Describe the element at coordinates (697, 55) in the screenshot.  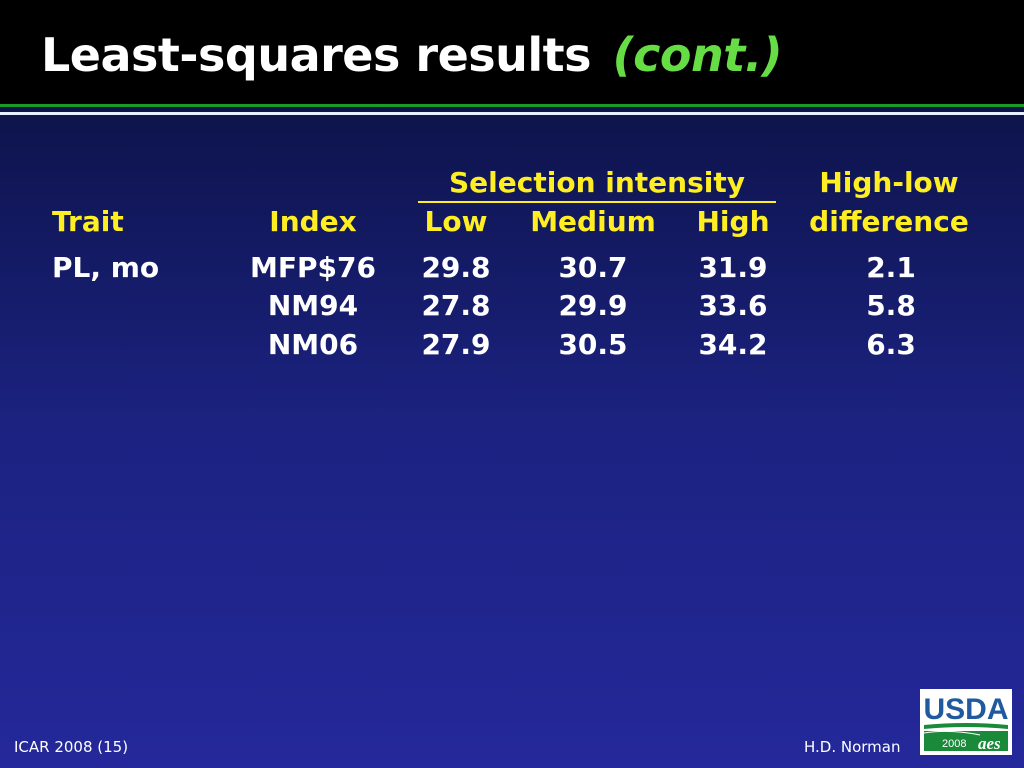
I see `slide-title-suffix: (cont.)` at that location.